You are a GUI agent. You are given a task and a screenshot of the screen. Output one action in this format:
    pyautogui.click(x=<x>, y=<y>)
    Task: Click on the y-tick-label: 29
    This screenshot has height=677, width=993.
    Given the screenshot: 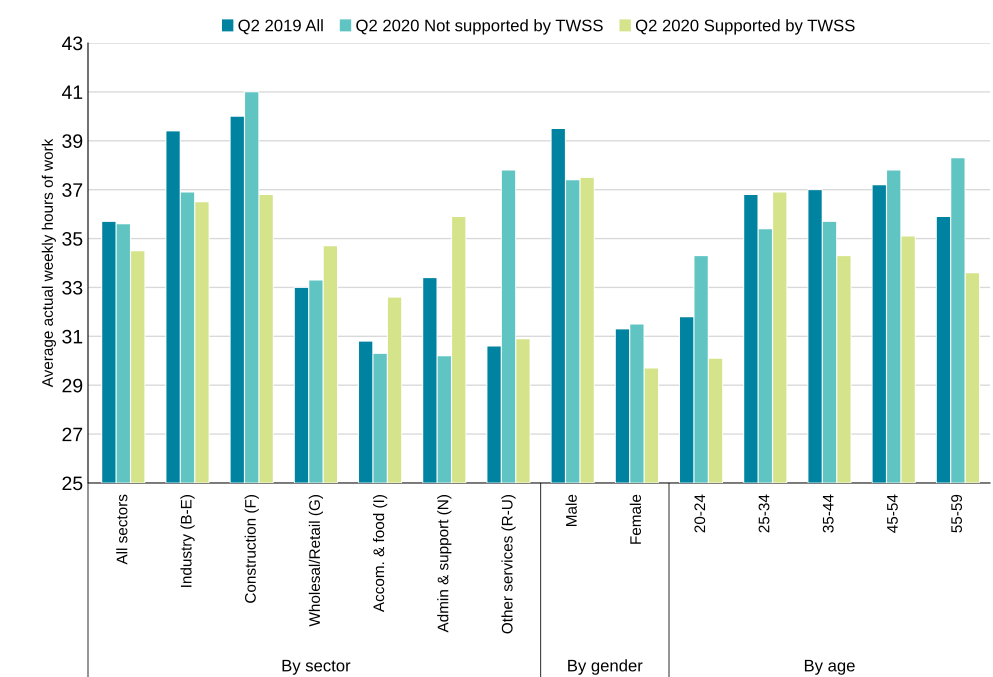 What is the action you would take?
    pyautogui.click(x=72, y=385)
    